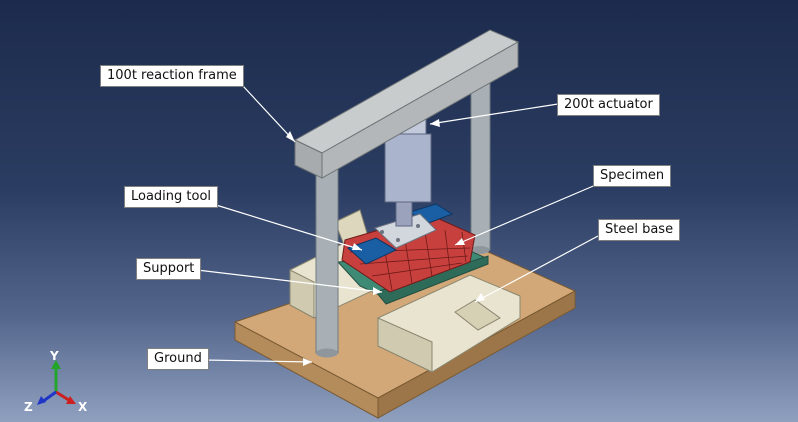  Describe the element at coordinates (480, 161) in the screenshot. I see `column-back` at that location.